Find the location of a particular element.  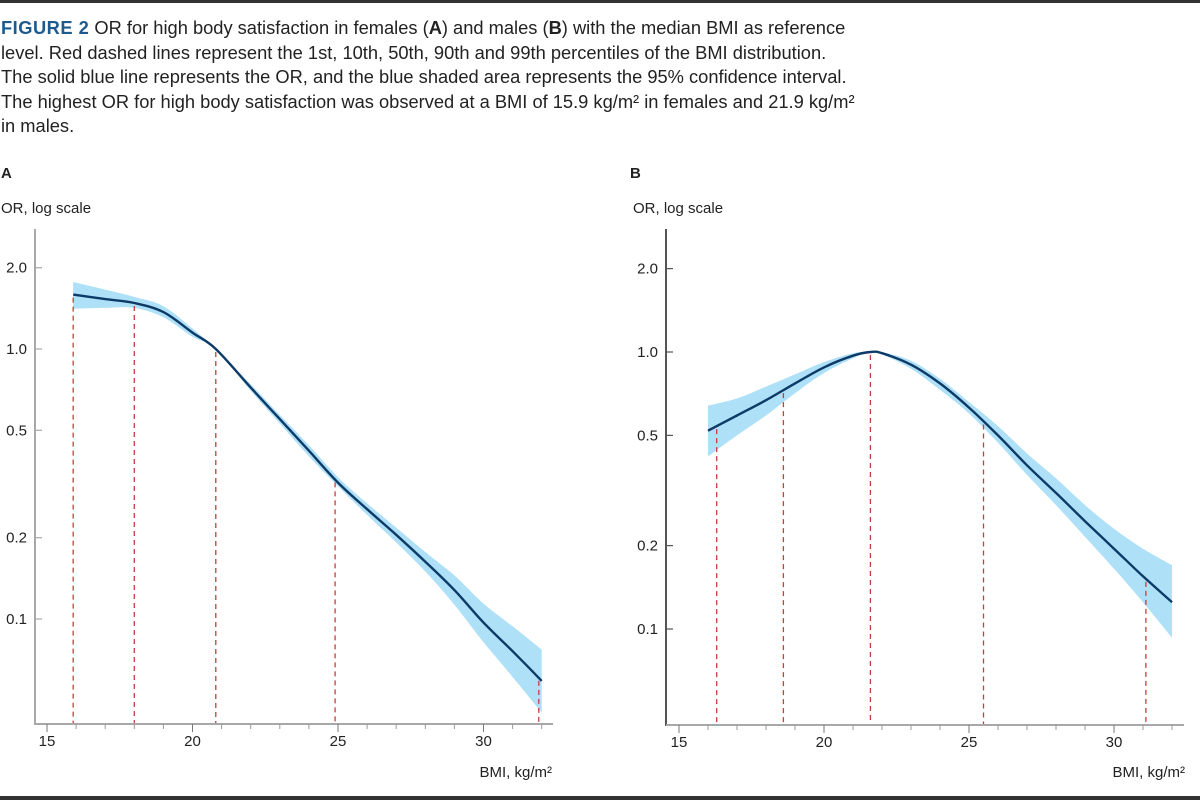

panel-b-letter: B is located at coordinates (635, 173).